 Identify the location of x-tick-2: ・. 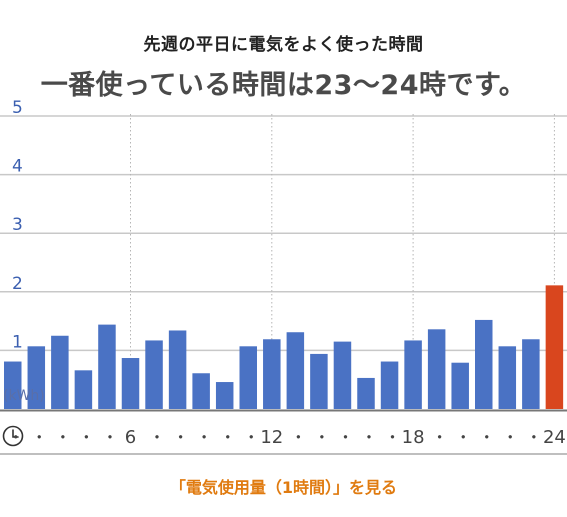
(63, 437).